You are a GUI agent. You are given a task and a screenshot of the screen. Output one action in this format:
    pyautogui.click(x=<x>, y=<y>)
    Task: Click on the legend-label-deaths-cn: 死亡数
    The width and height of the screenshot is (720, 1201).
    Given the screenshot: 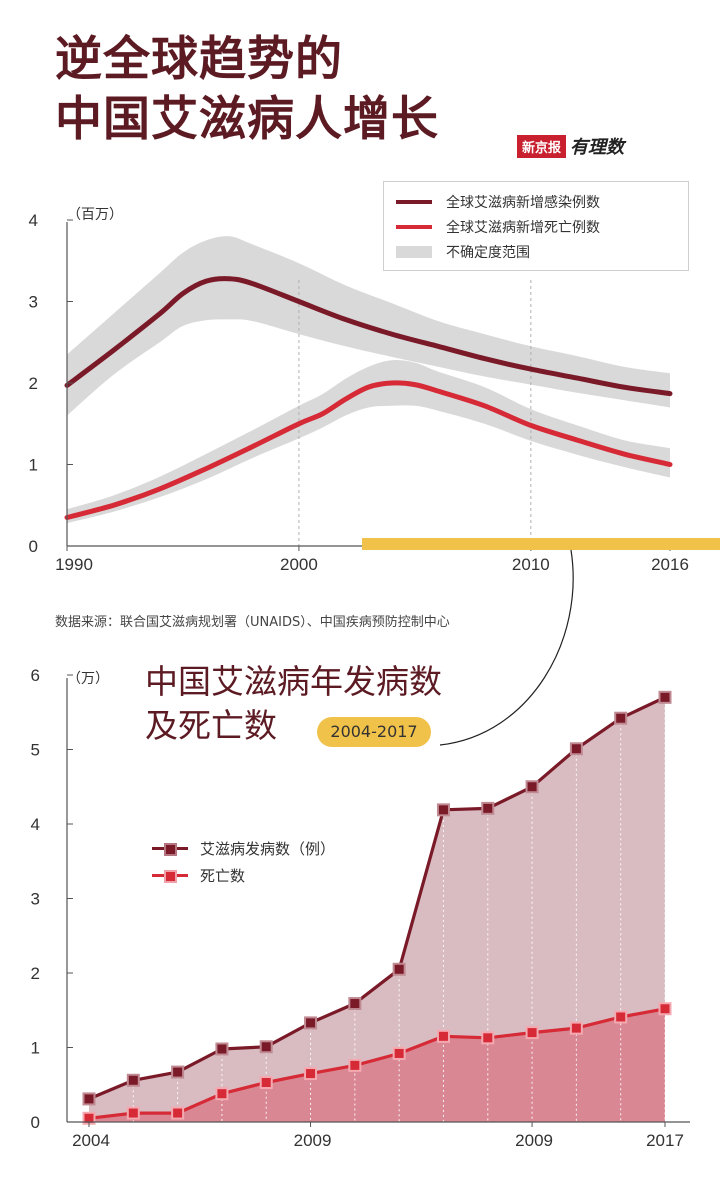 What is the action you would take?
    pyautogui.click(x=223, y=876)
    